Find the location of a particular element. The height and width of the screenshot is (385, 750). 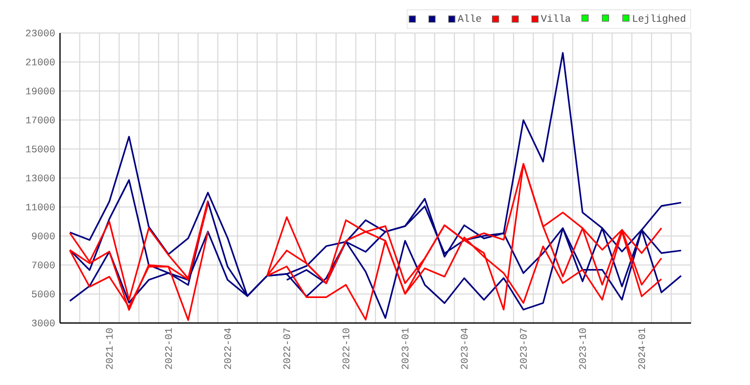

y-tick-label: 19000 is located at coordinates (40, 91).